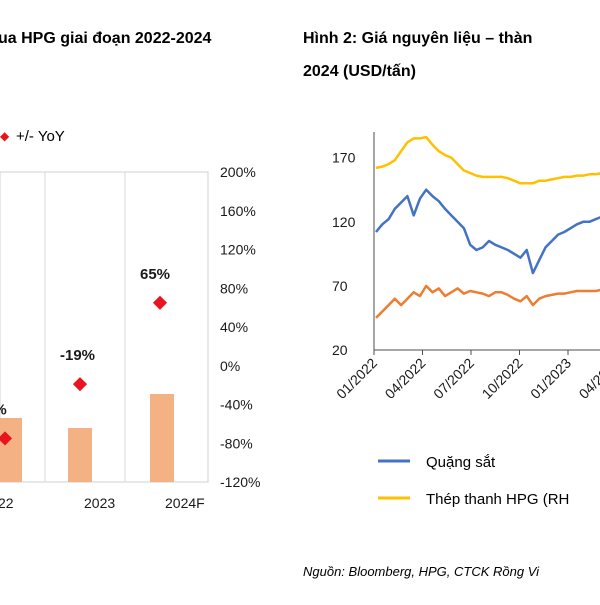 The width and height of the screenshot is (600, 605). What do you see at coordinates (240, 482) in the screenshot?
I see `left-y2-tick-label: -120%` at bounding box center [240, 482].